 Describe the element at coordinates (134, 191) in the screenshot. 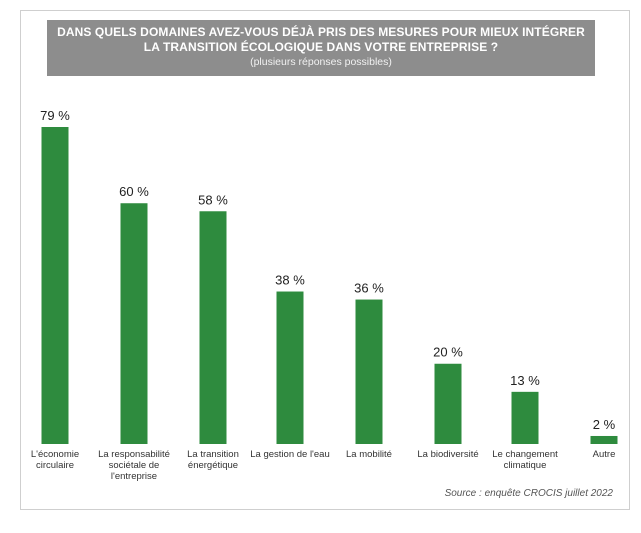

I see `value-label-2: 60 %` at that location.